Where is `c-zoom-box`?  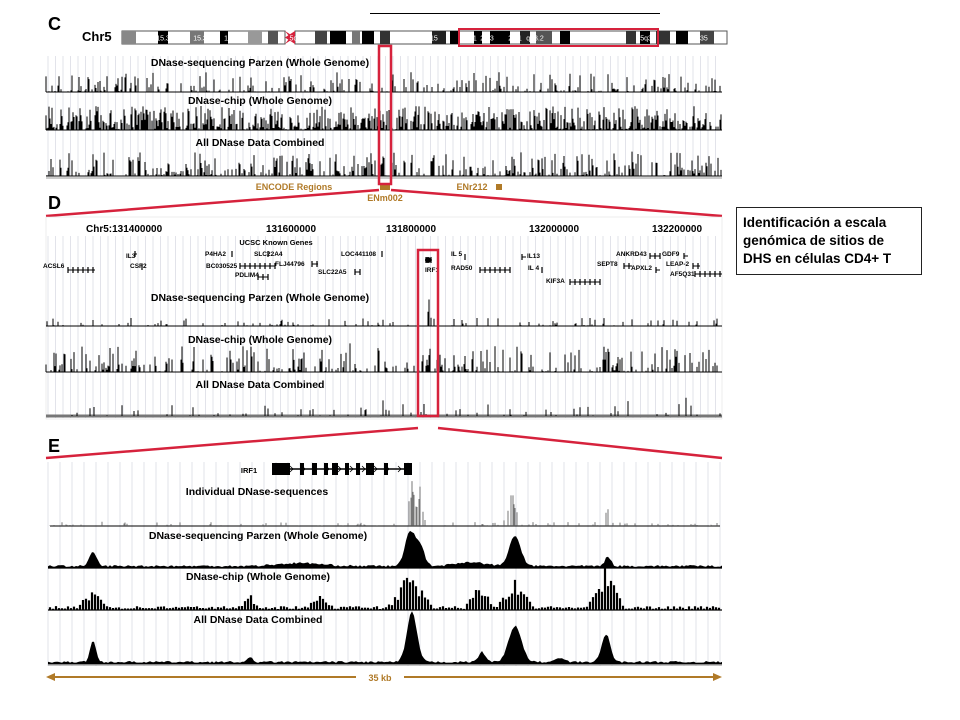
c-zoom-box is located at coordinates (385, 115).